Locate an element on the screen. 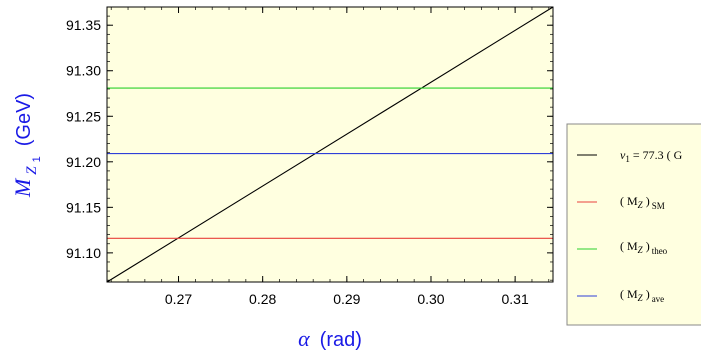 Image resolution: width=701 pixels, height=352 pixels. x-tick-labels: 0.27 0.28 0.29 0.30 0.31 is located at coordinates (347, 299).